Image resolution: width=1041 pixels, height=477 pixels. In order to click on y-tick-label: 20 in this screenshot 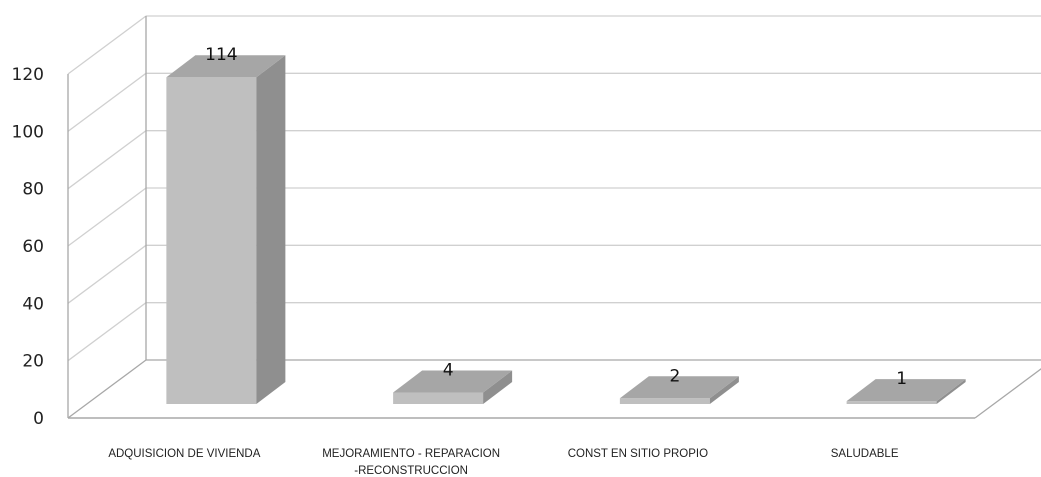, I will do `click(33, 362)`.